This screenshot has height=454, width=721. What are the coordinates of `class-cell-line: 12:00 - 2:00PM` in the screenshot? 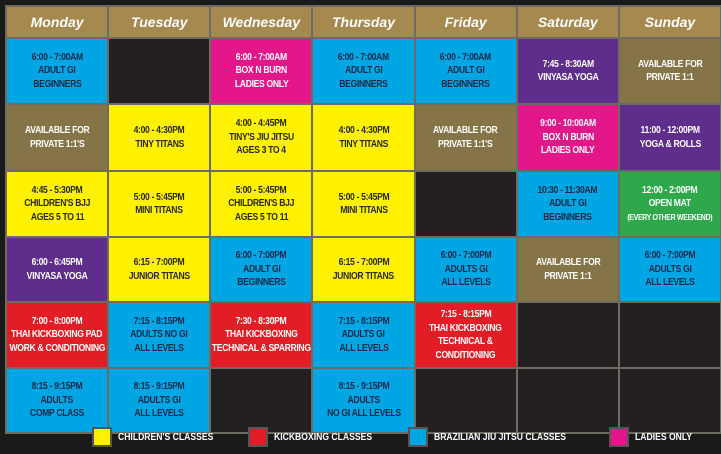 It's located at (670, 189).